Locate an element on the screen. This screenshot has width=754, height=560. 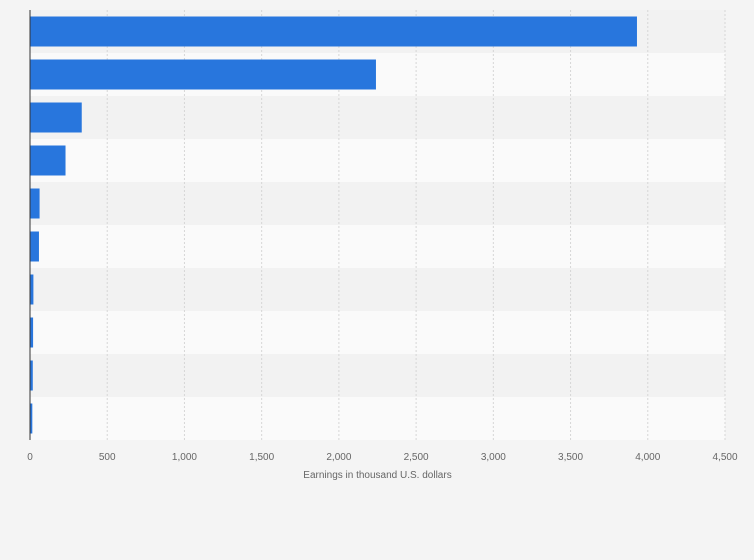
x-tick-label: 0 is located at coordinates (30, 457).